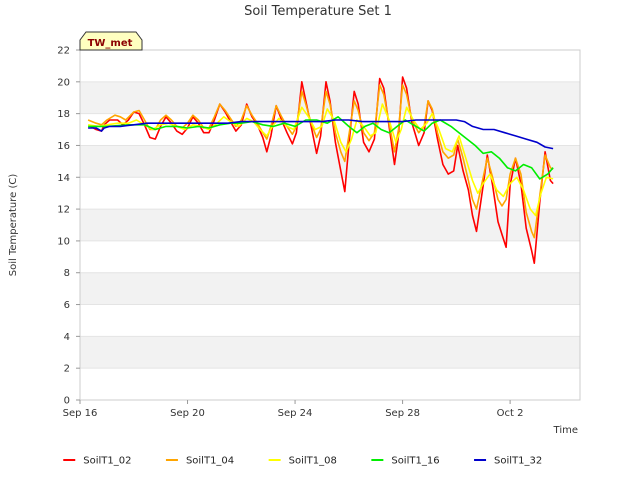 This screenshot has width=640, height=480. Describe the element at coordinates (68, 226) in the screenshot. I see `y-axis-ticks: 0 2 4 6 8 10 12 14 16 18 20 22` at that location.